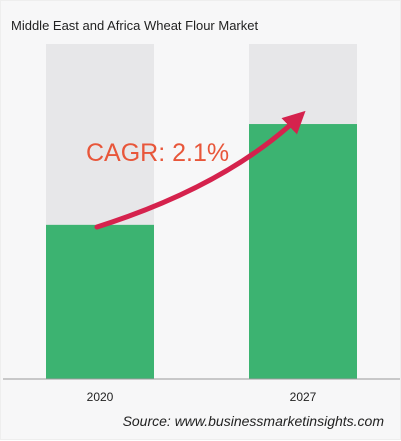 Image resolution: width=401 pixels, height=441 pixels. I want to click on source-note: Source: www.businessmarketinsights.com, so click(253, 421).